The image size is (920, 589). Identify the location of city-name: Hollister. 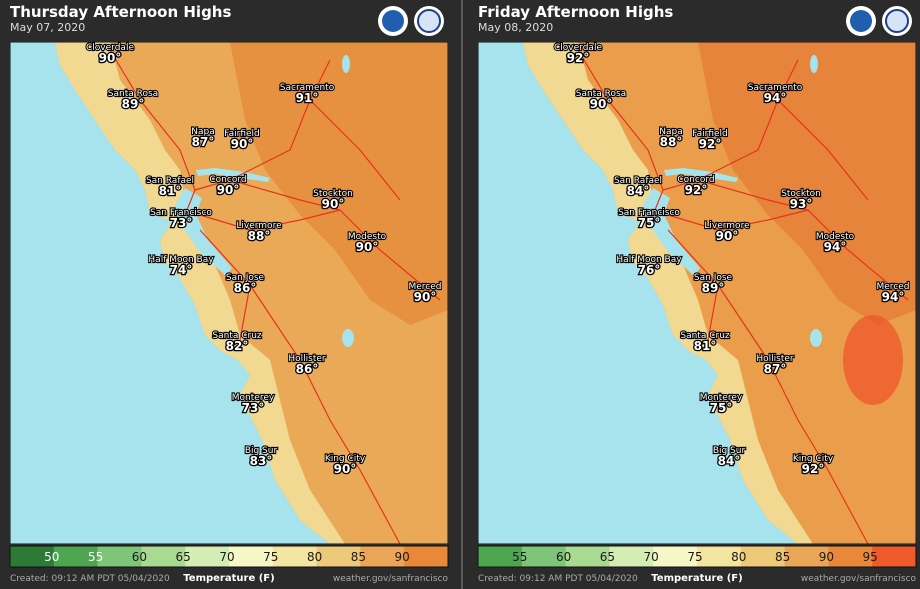
(775, 359).